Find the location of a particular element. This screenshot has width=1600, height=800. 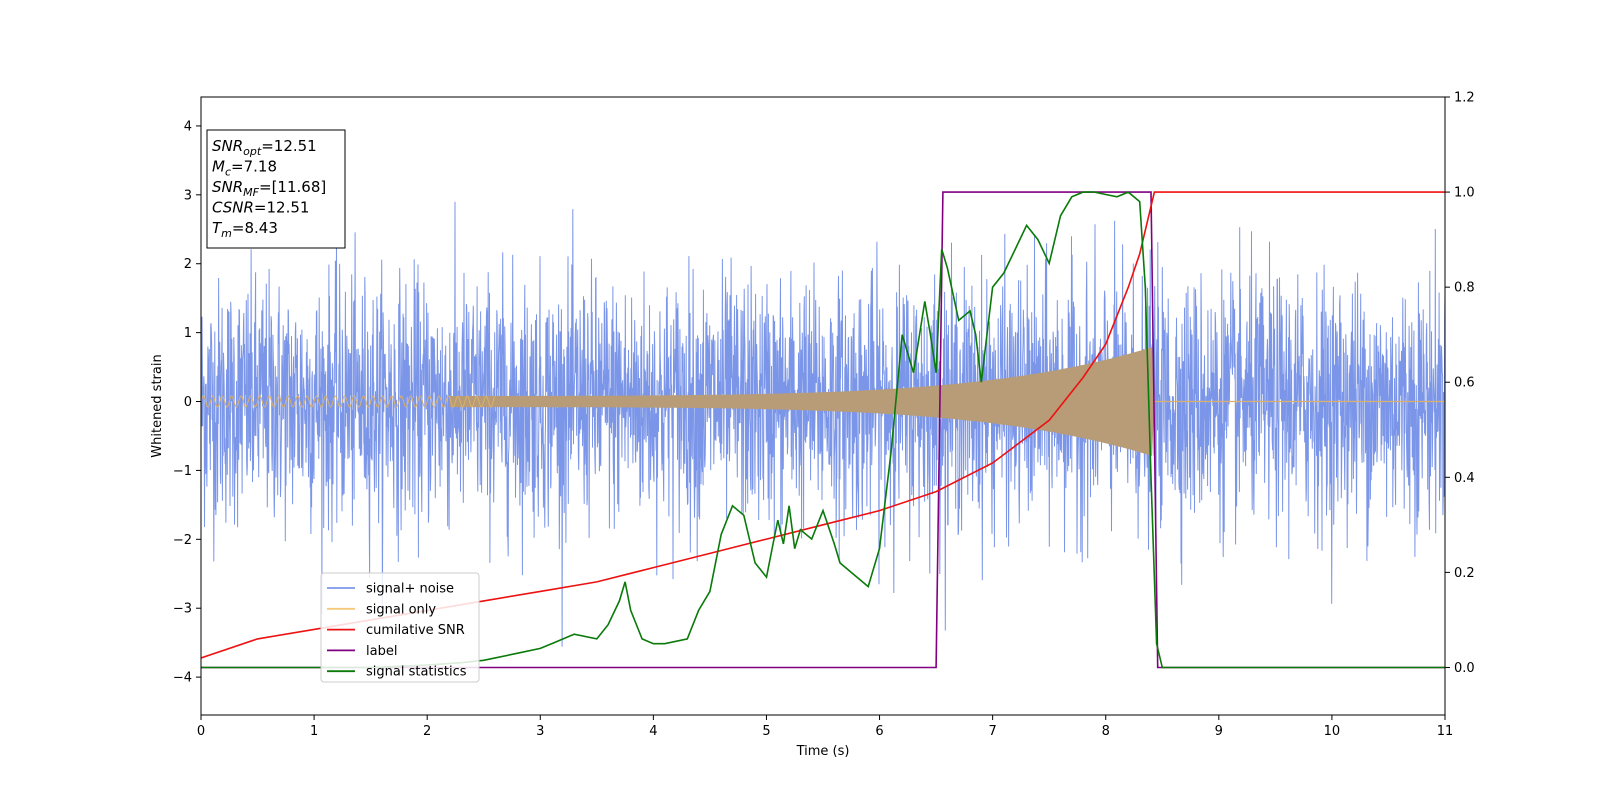

y-left-tick-label: −1 is located at coordinates (182, 471).